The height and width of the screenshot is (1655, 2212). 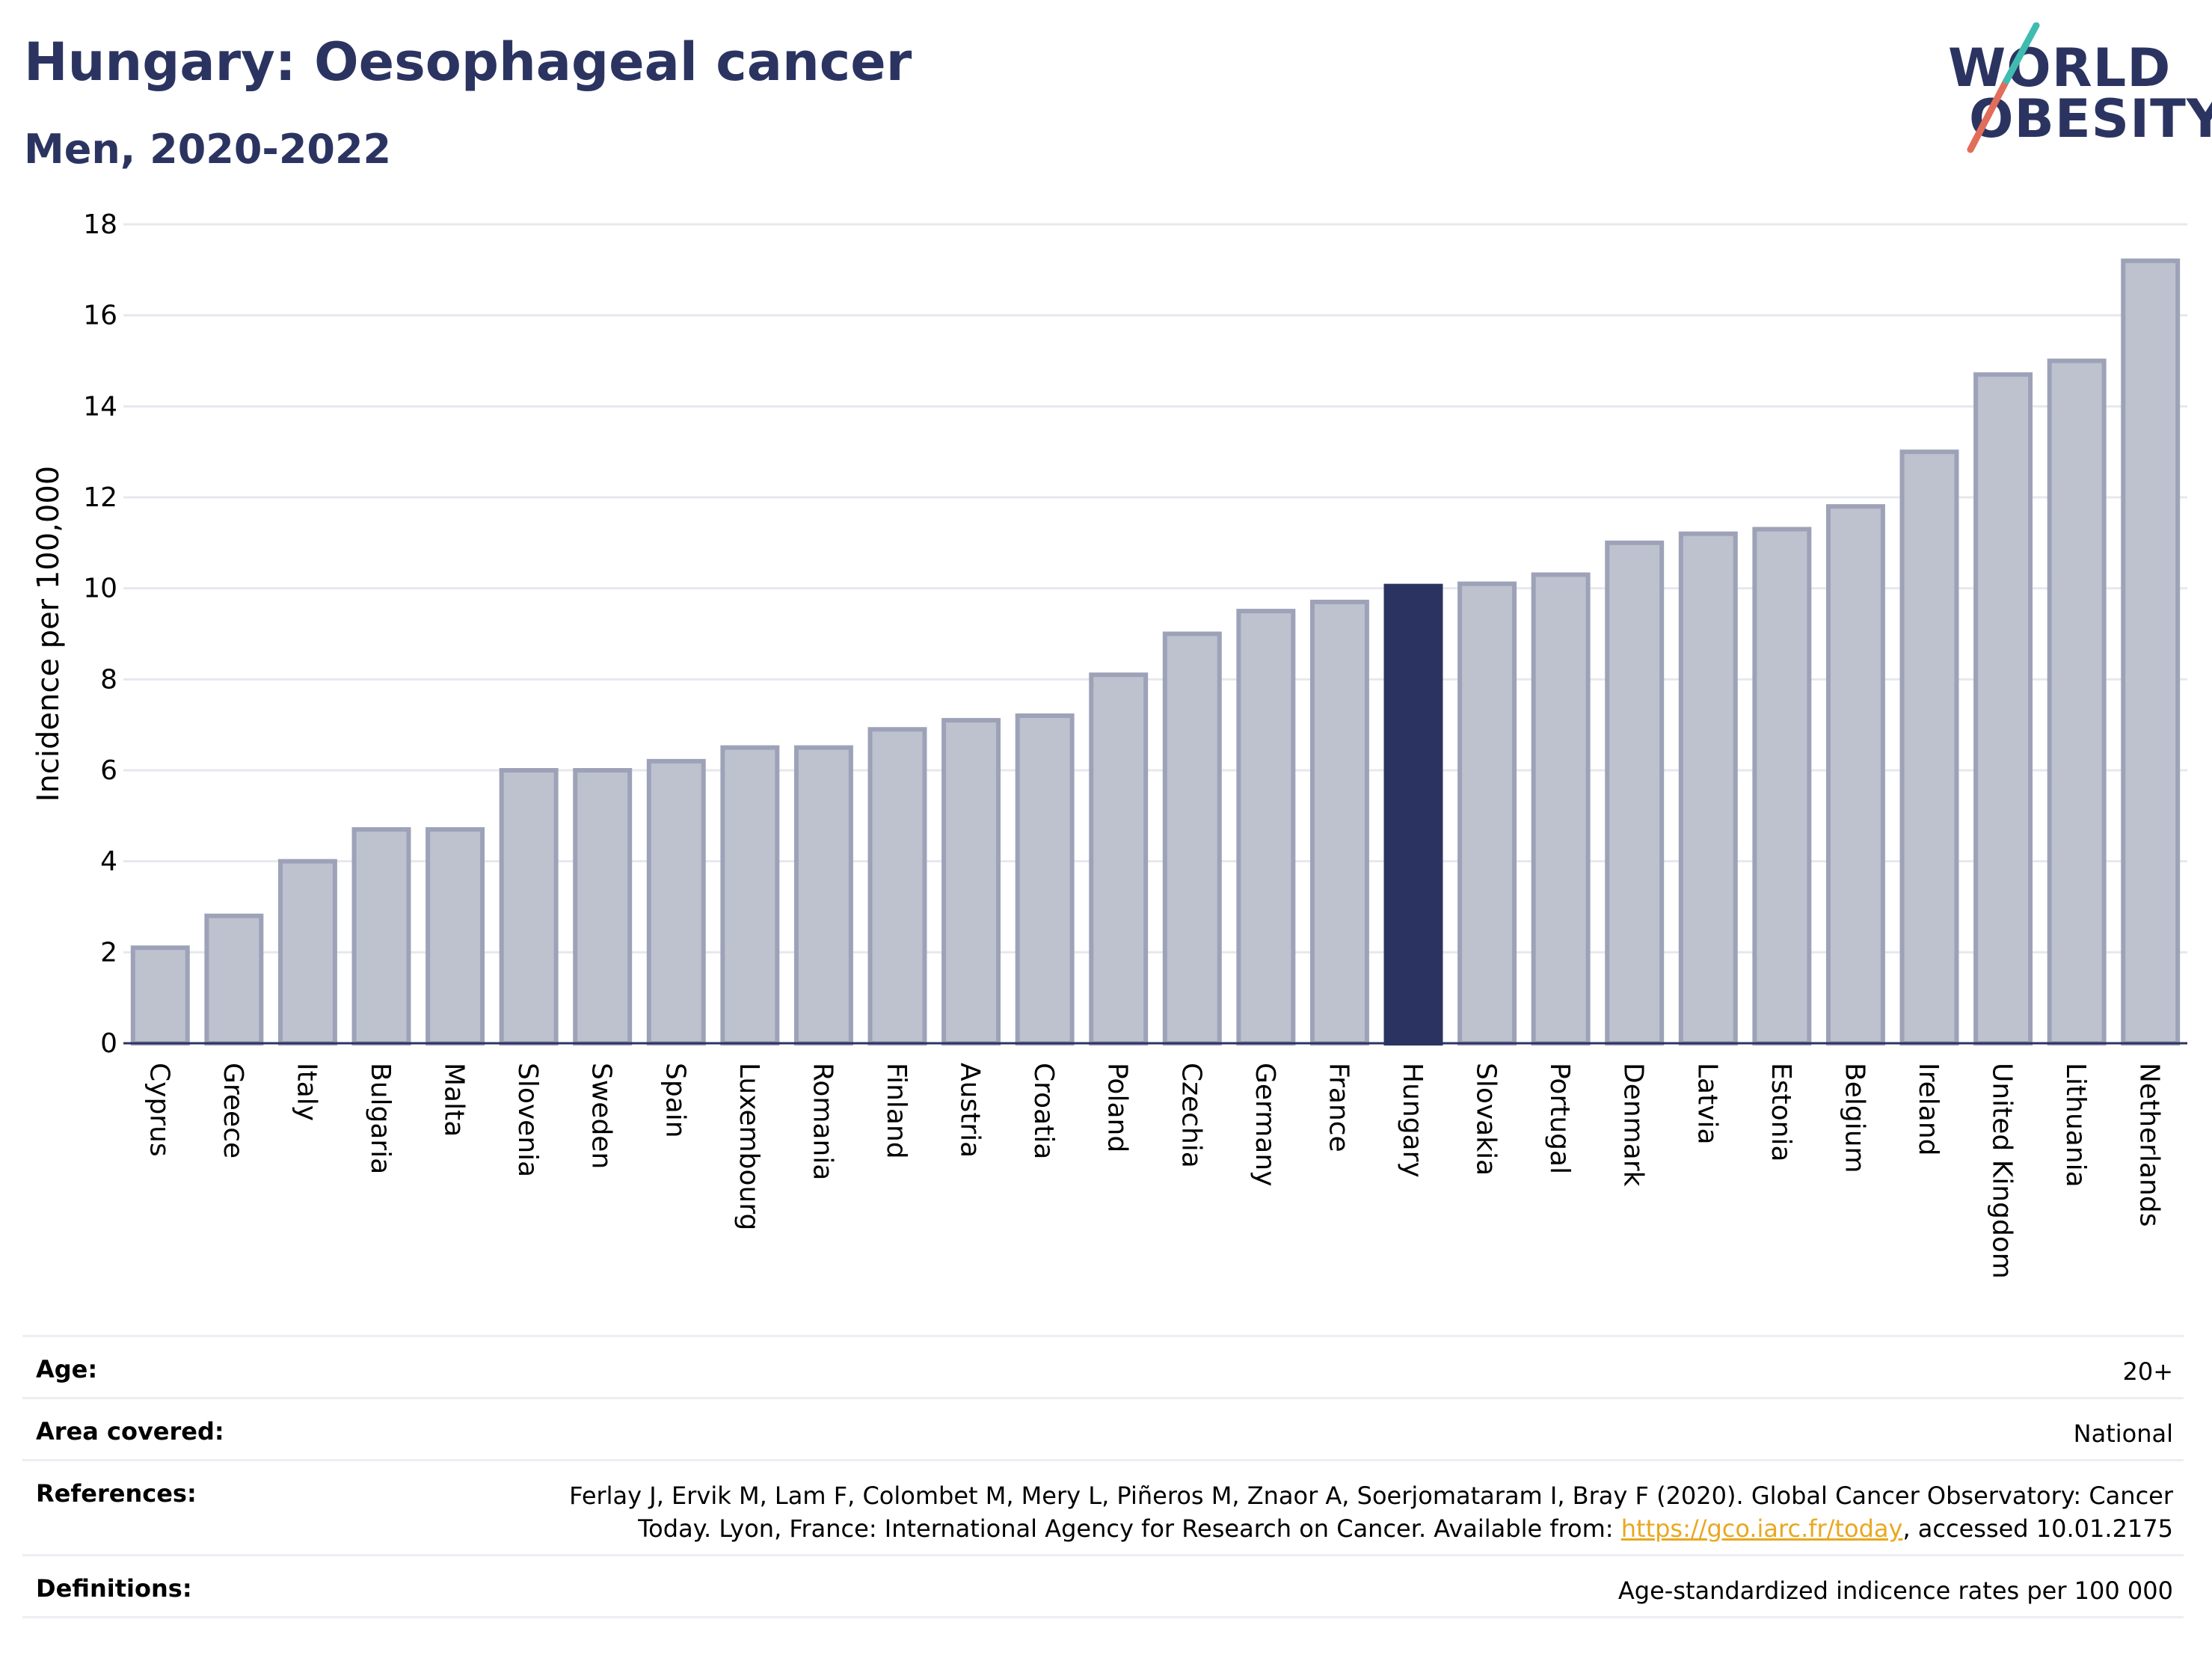 What do you see at coordinates (1854, 1118) in the screenshot?
I see `x-tick-label: Belgium` at bounding box center [1854, 1118].